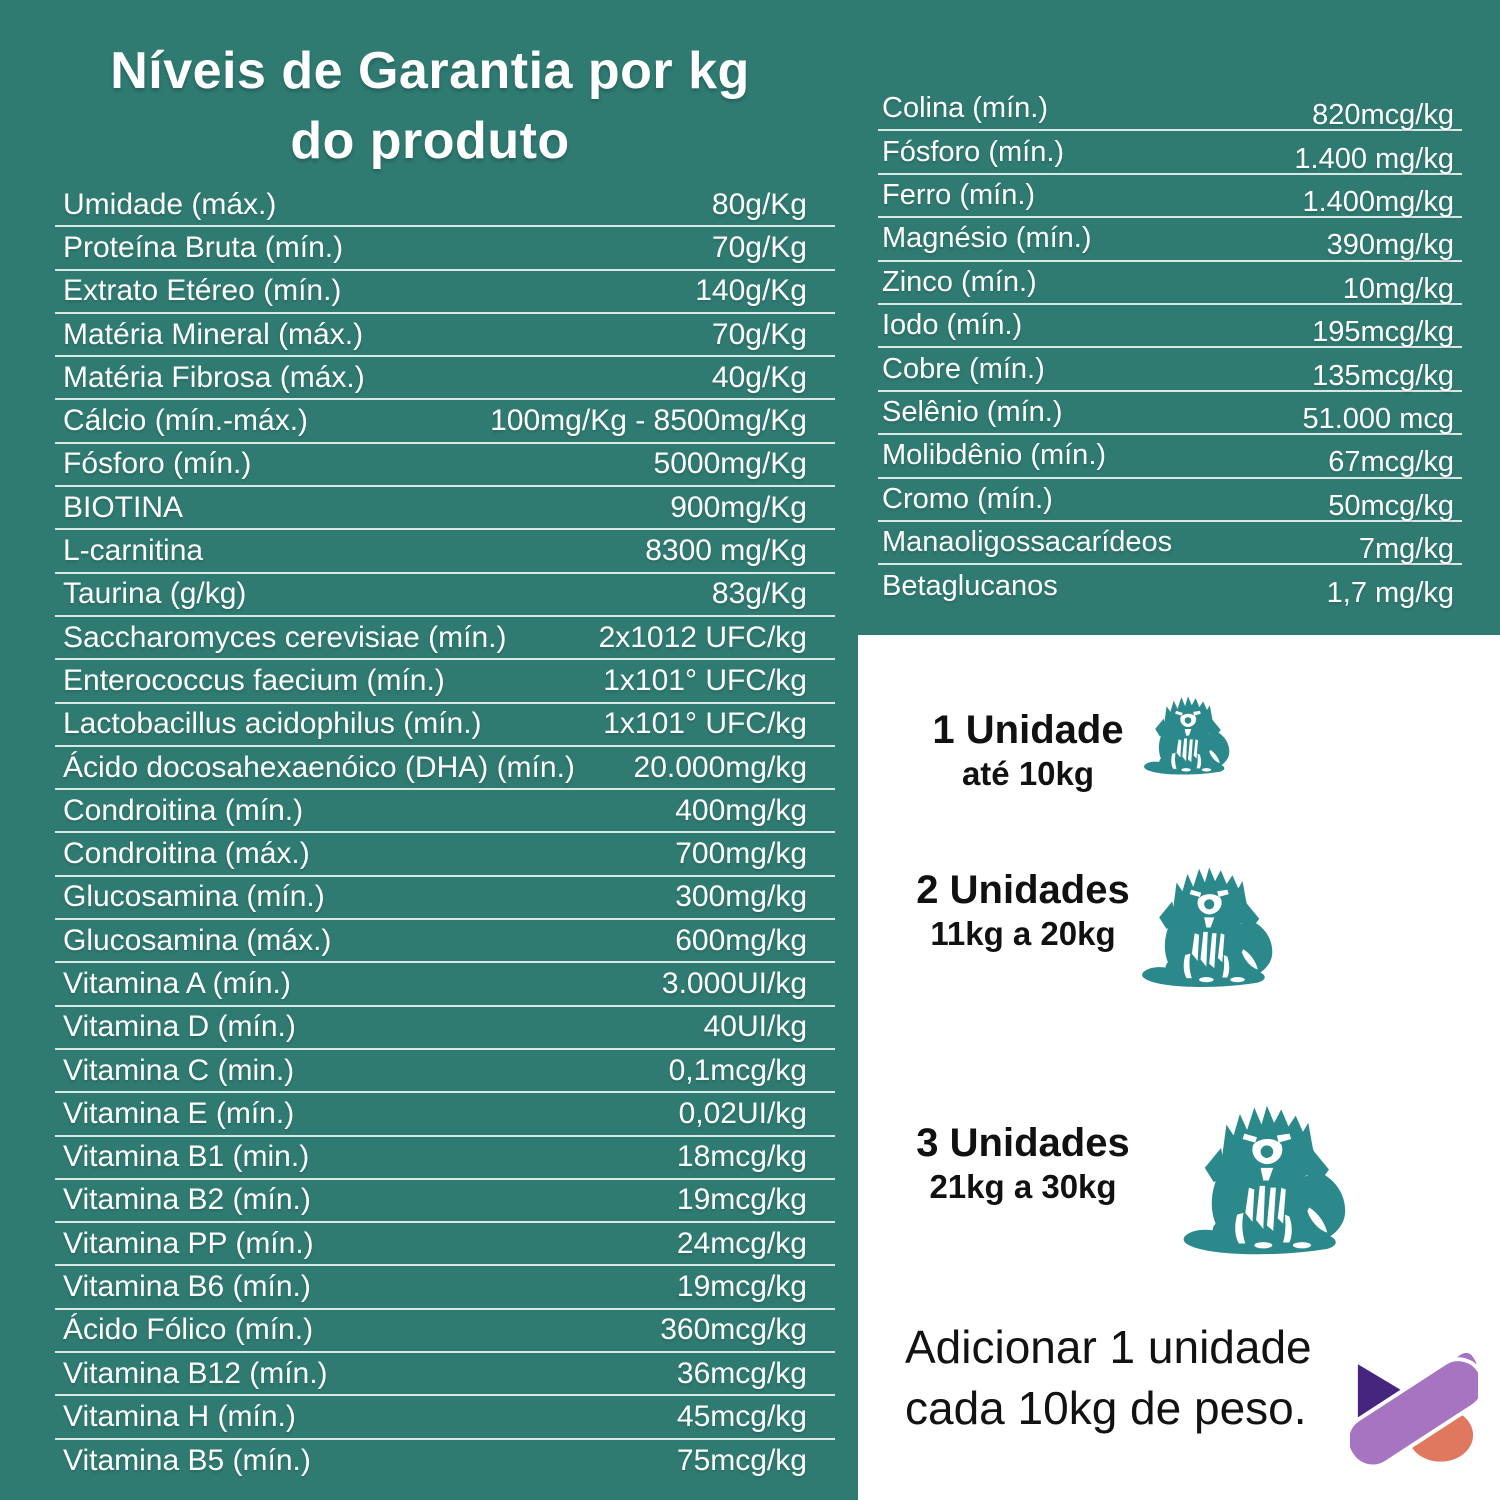  What do you see at coordinates (1398, 288) in the screenshot?
I see `nutrient-value: 10mg/kg` at bounding box center [1398, 288].